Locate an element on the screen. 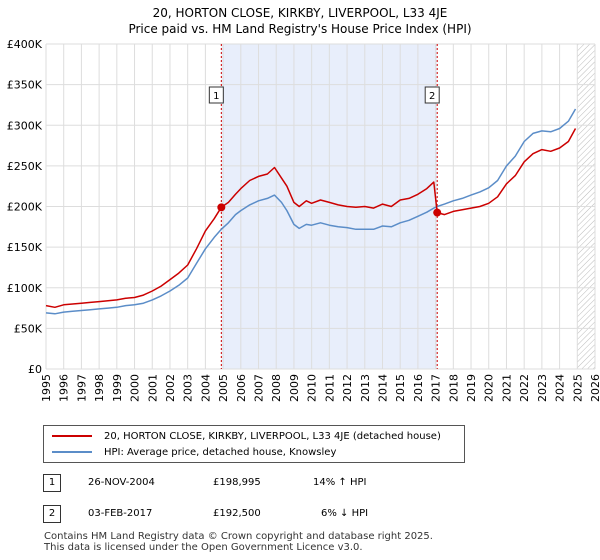 The image size is (600, 560). x-tick-label: 2002 is located at coordinates (170, 388).